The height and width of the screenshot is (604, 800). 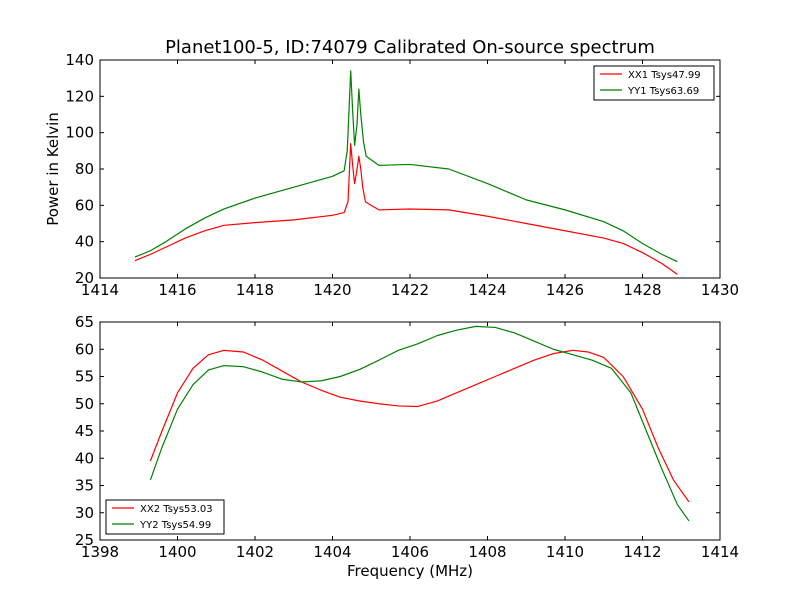 What do you see at coordinates (720, 290) in the screenshot?
I see `top-x-tick-label: 1430` at bounding box center [720, 290].